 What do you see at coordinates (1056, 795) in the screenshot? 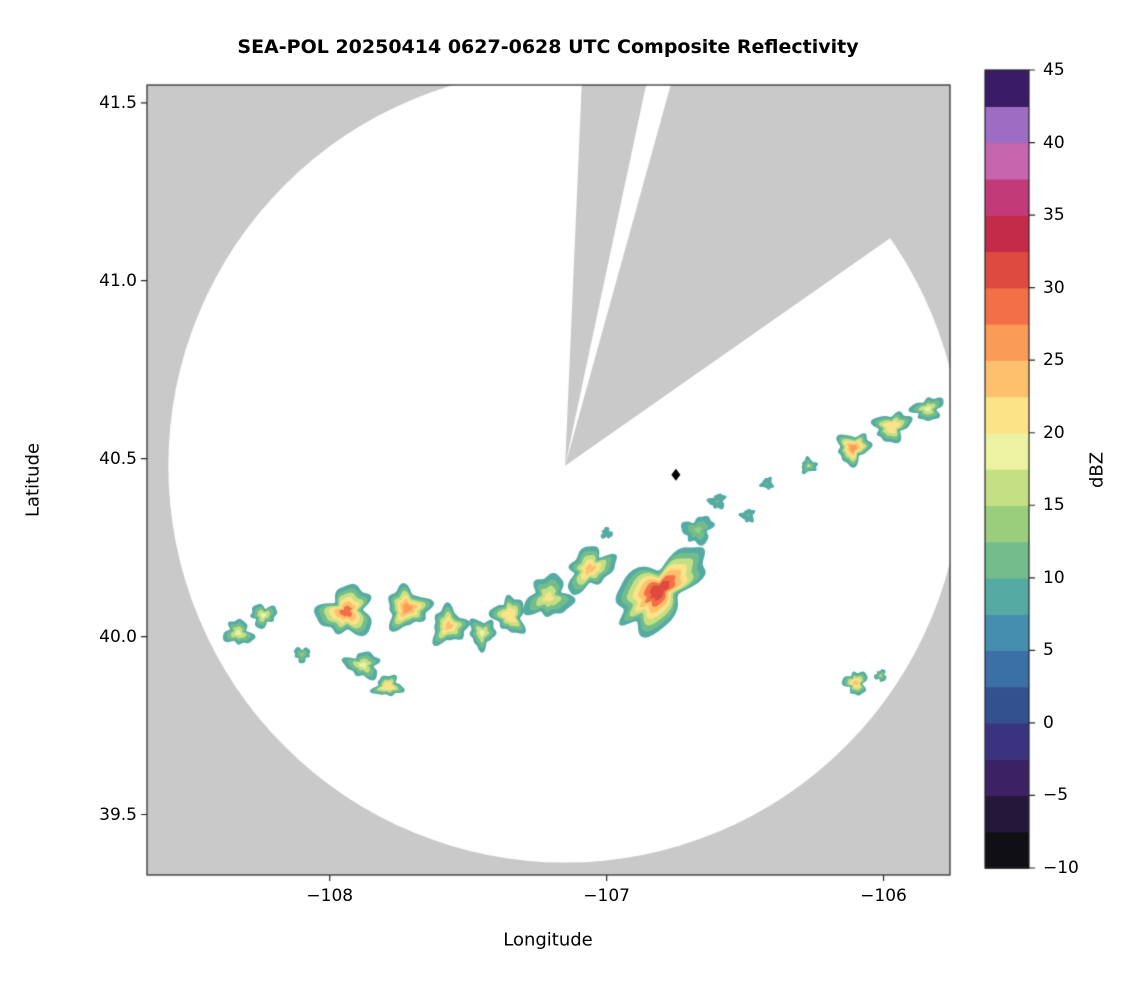
I see `colorbar-tick-label: −5` at bounding box center [1056, 795].